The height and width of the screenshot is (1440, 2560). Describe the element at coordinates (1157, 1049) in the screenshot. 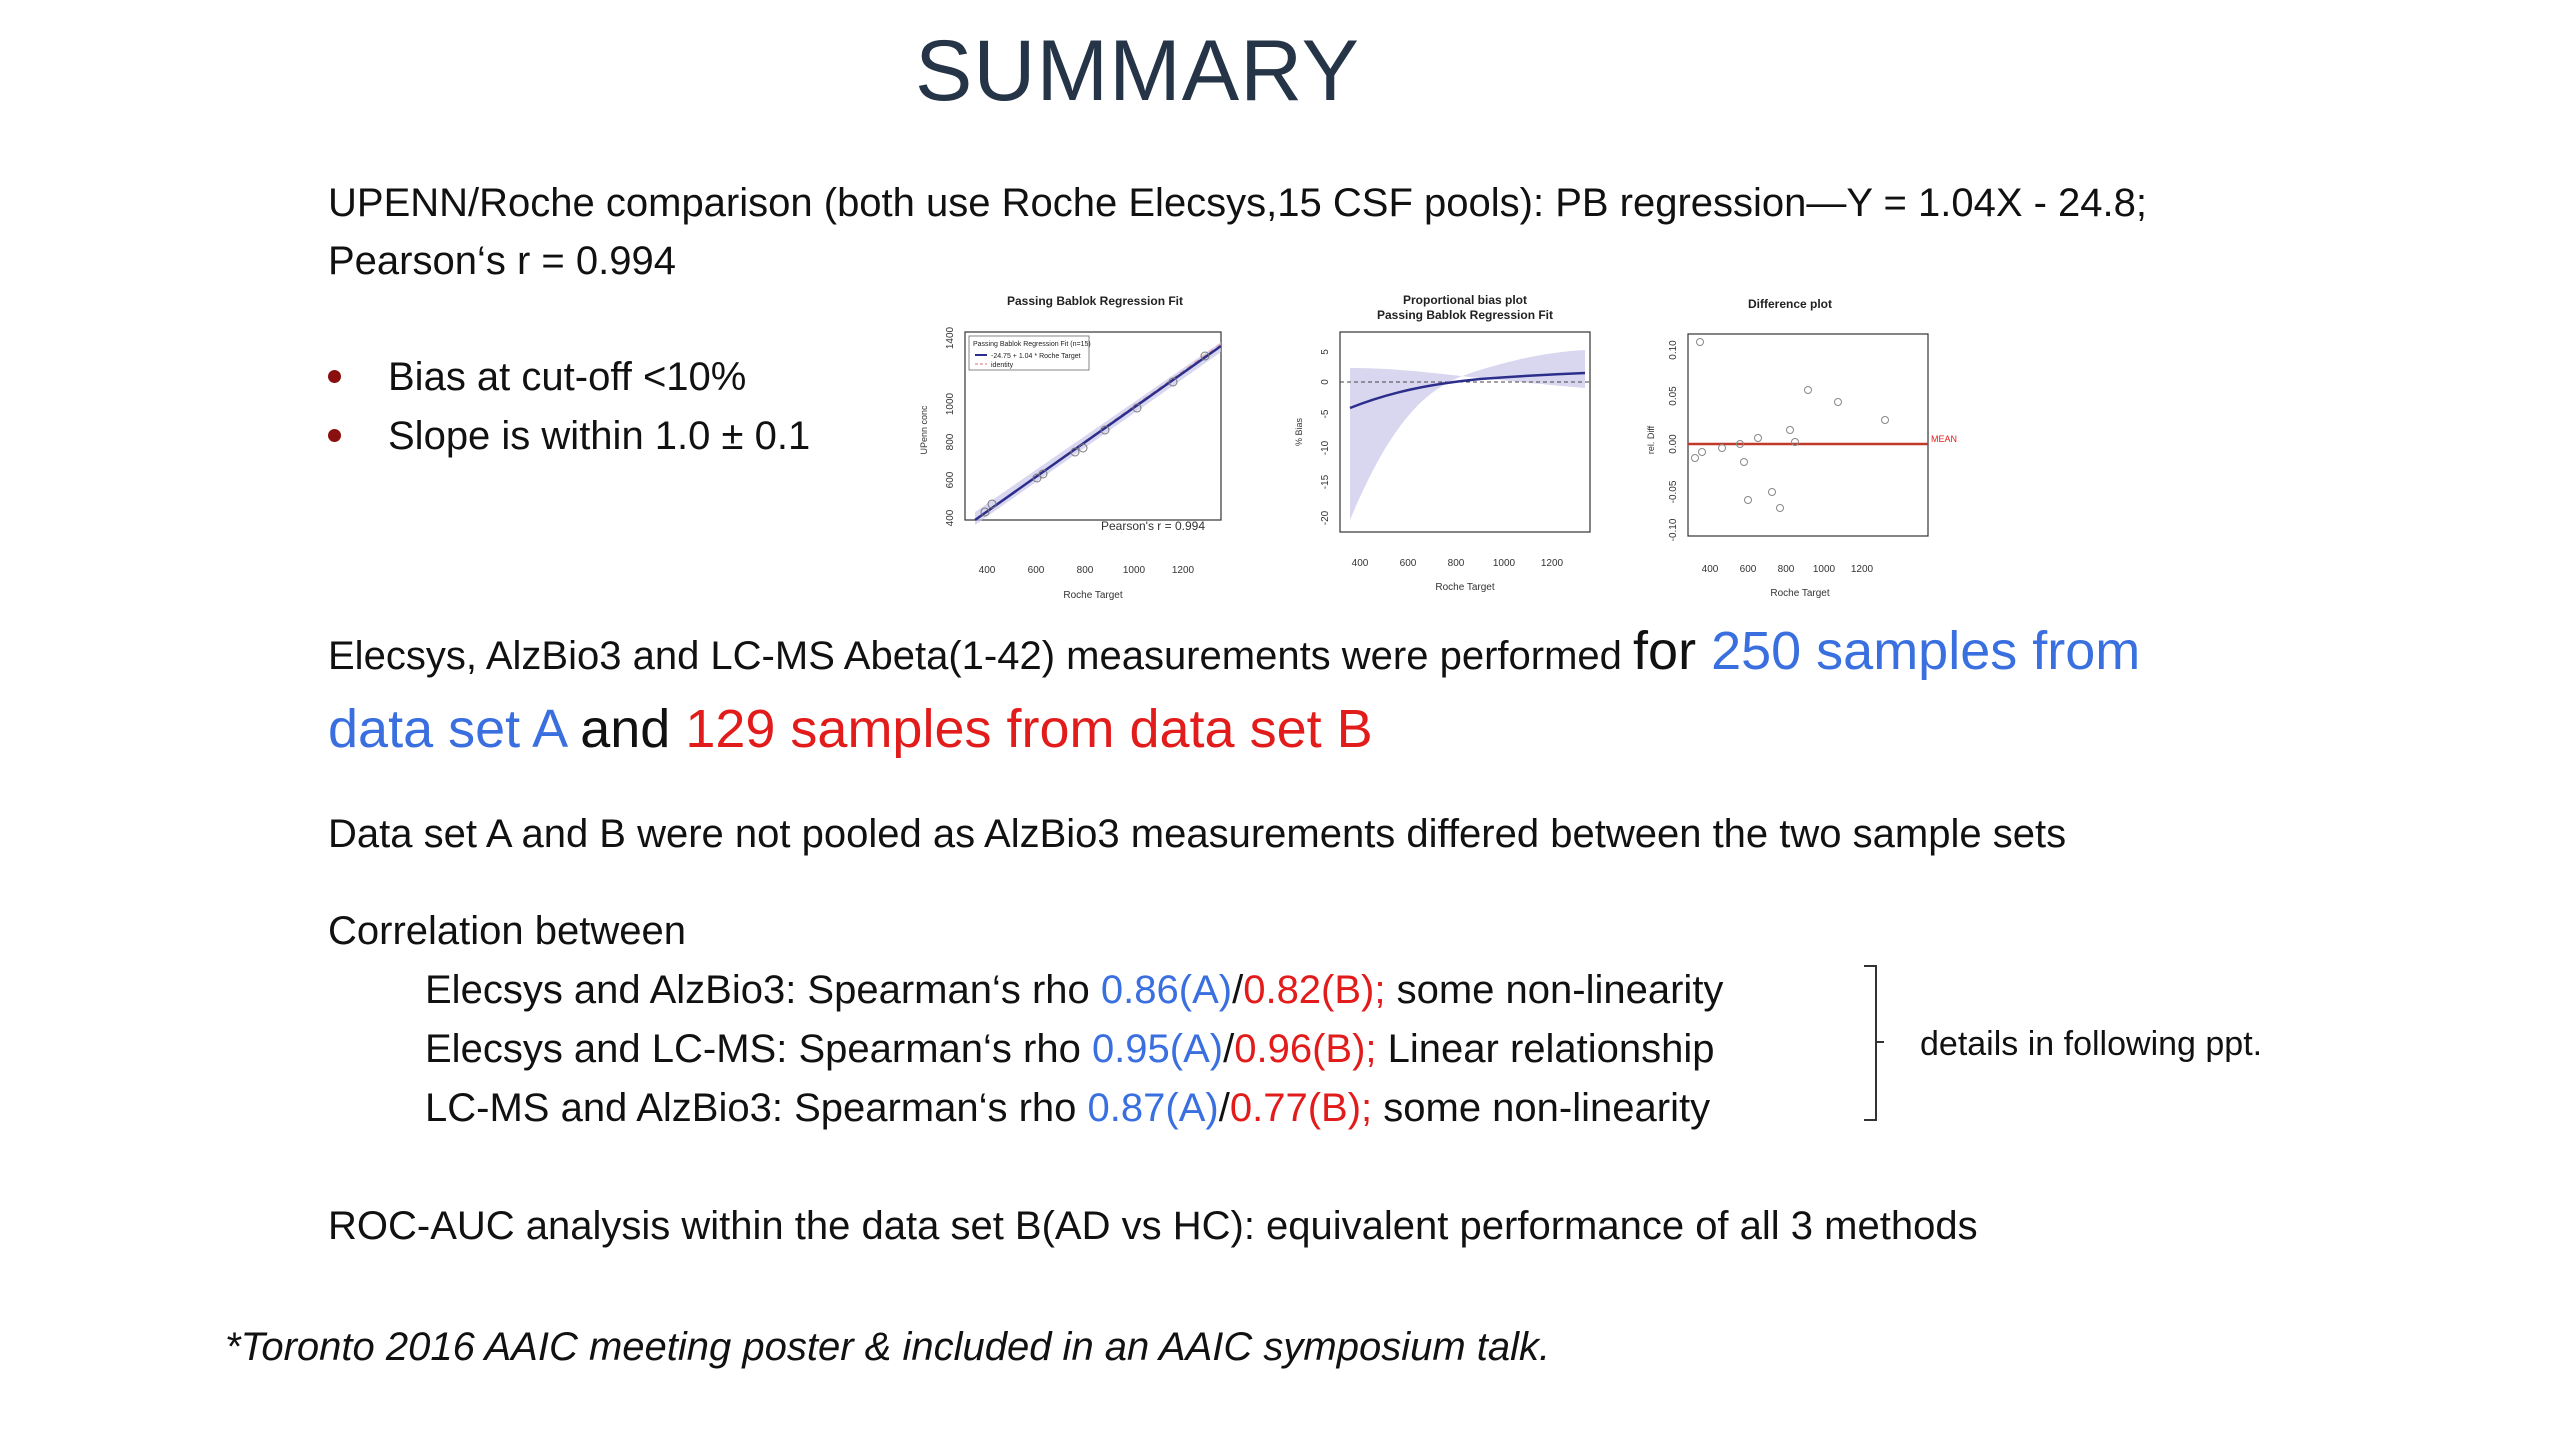

I see `rho-a: 0.95(A)` at that location.